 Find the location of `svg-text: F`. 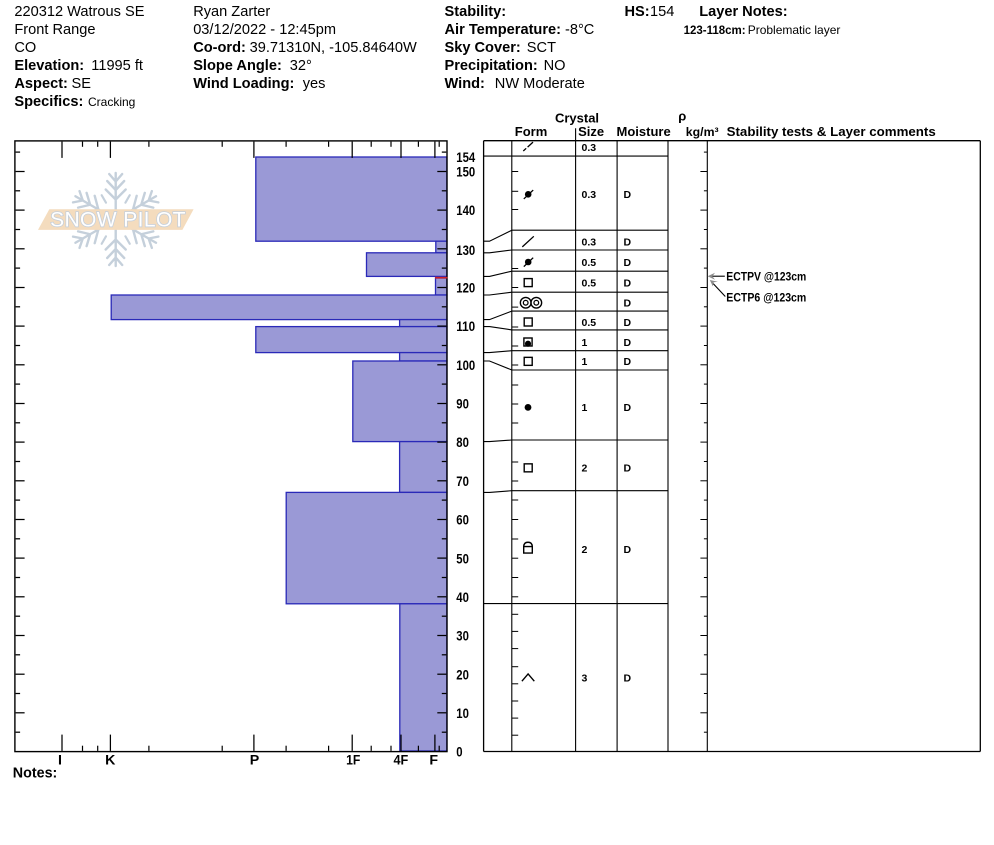

svg-text: F is located at coordinates (433, 761).